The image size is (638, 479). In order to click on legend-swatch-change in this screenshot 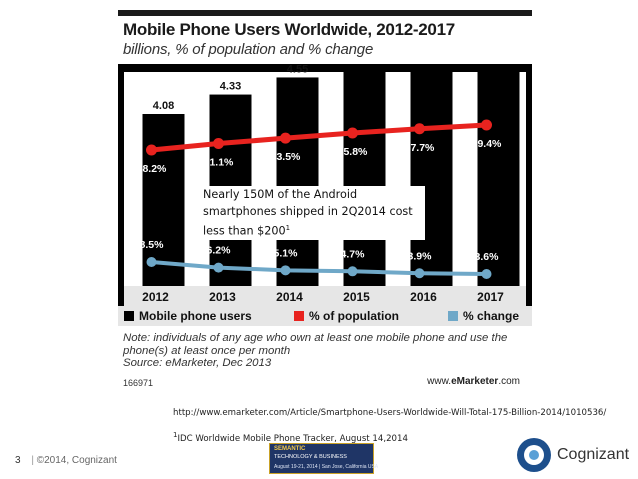, I will do `click(453, 316)`.